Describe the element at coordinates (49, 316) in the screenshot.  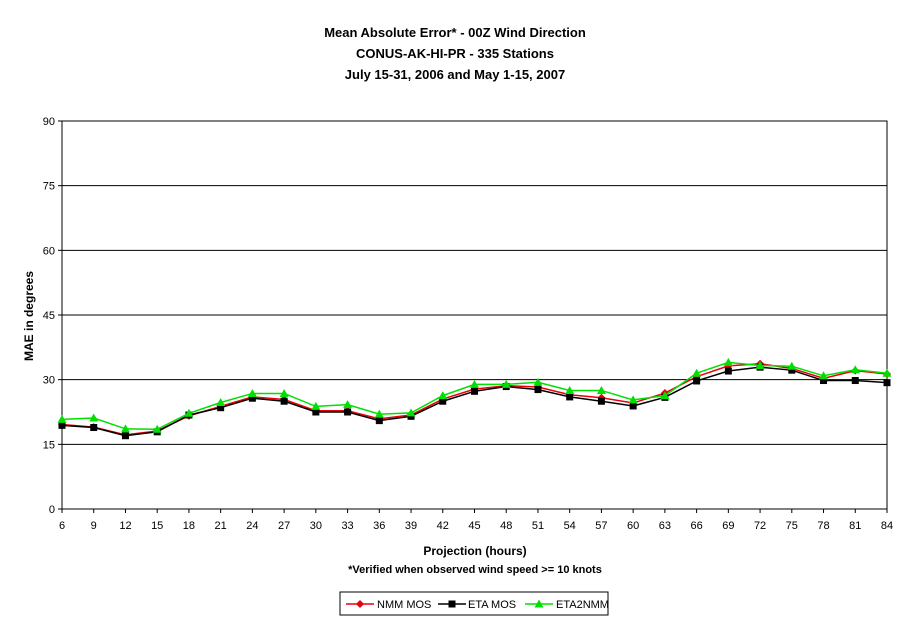
I see `y-tick-label: 45` at that location.